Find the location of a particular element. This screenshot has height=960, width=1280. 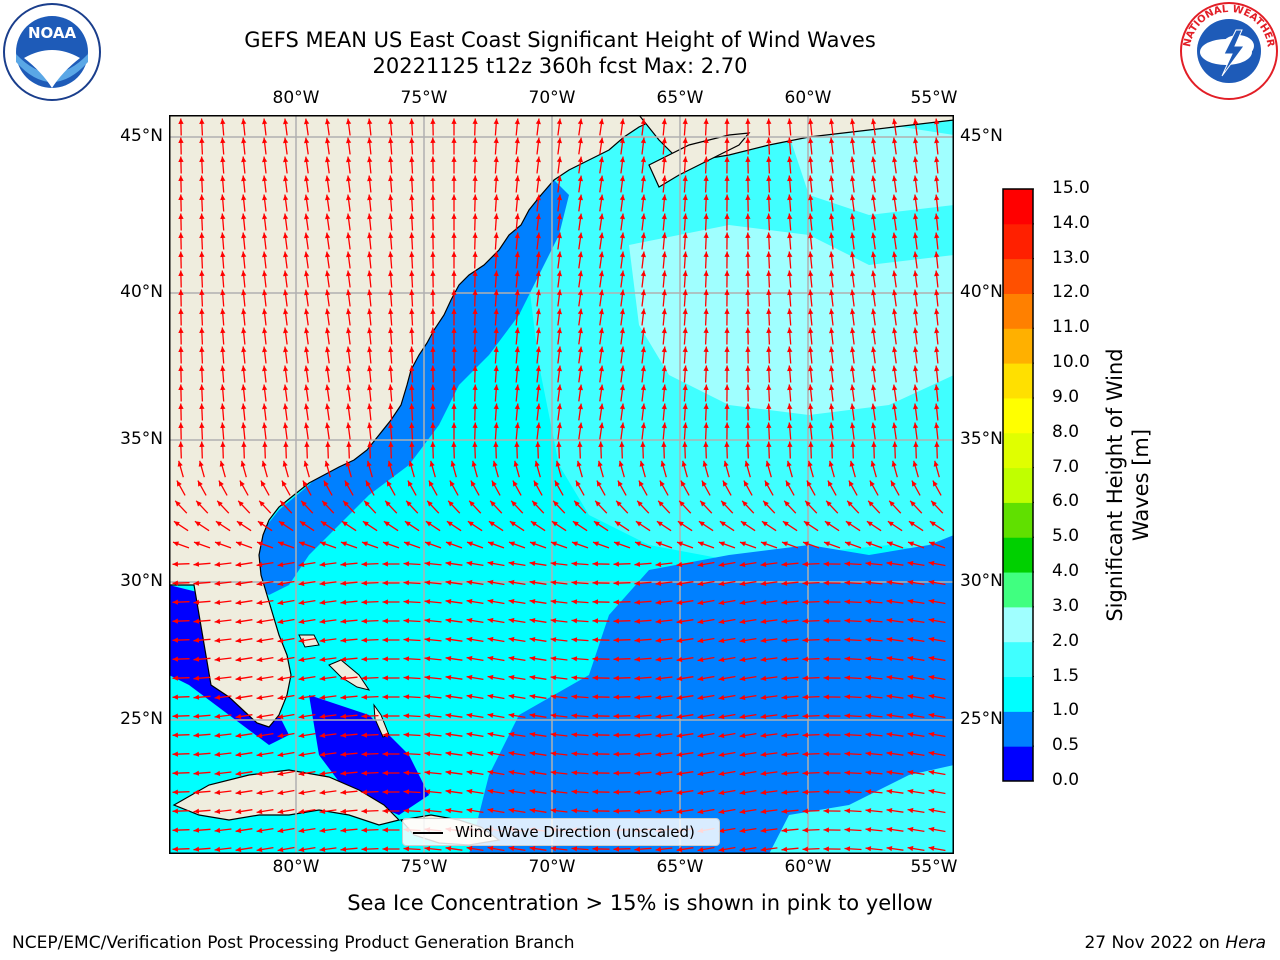

colorbar-frame is located at coordinates (1018, 485).